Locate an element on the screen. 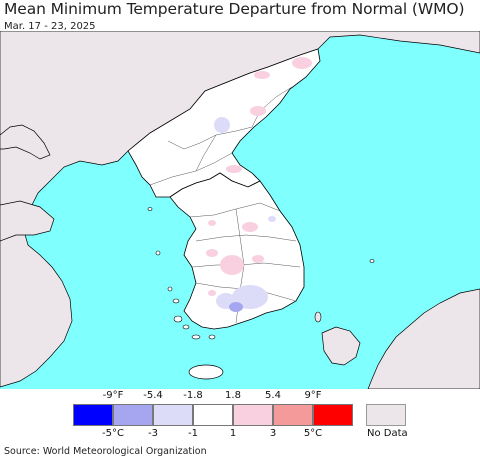 The image size is (480, 460). cold-patch is located at coordinates (236, 307).